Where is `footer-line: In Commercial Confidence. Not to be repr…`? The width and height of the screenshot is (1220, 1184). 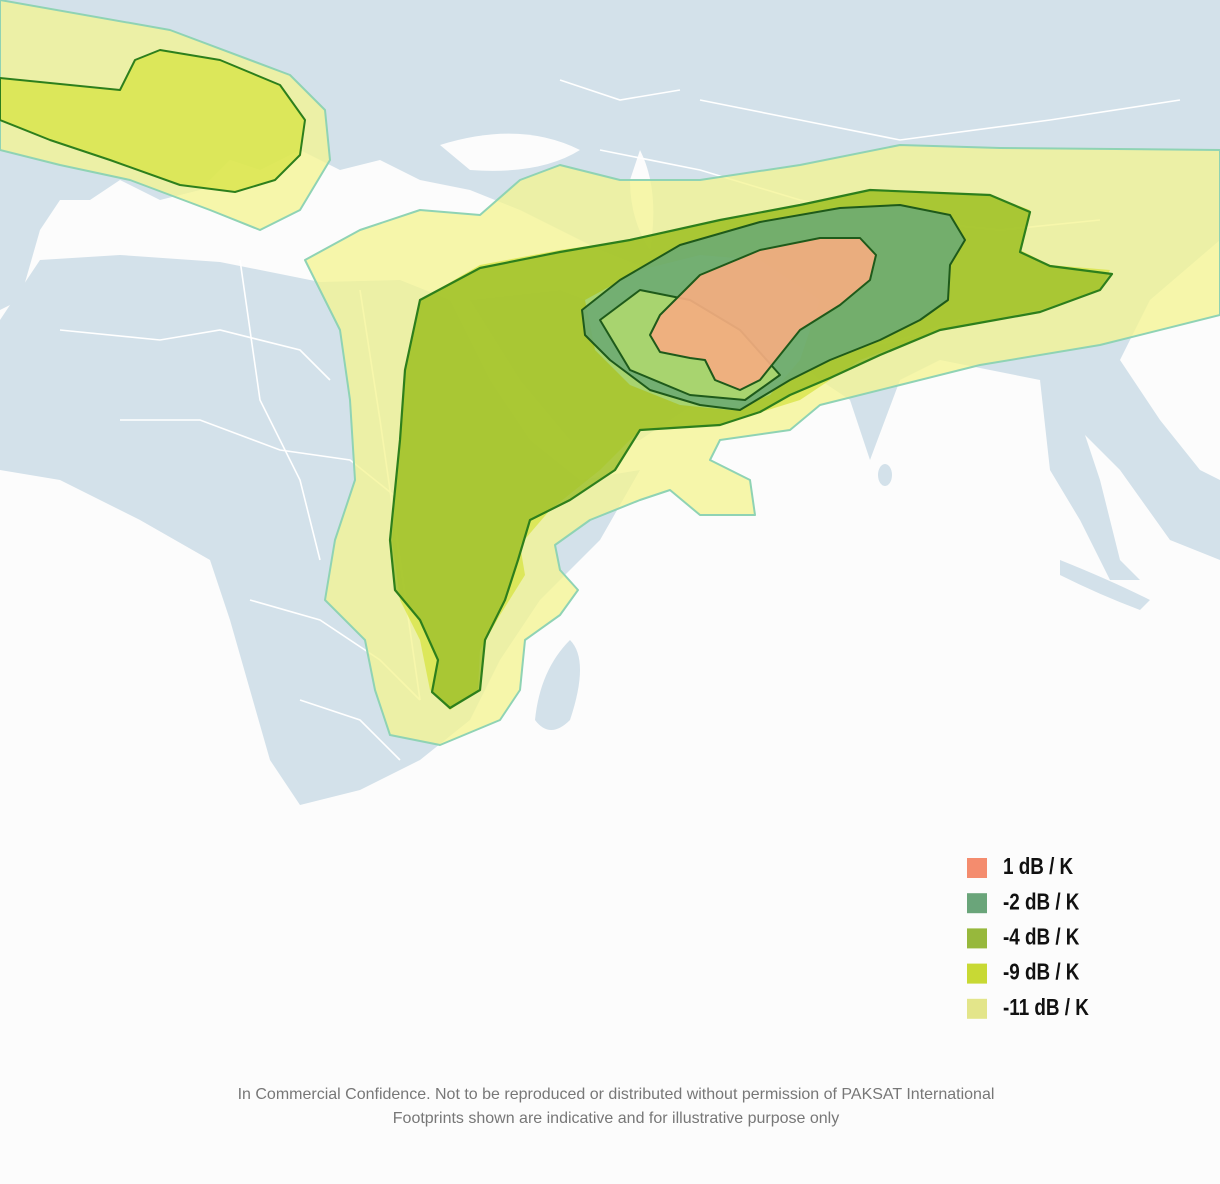
footer-line: In Commercial Confidence. Not to be repr… is located at coordinates (616, 1094).